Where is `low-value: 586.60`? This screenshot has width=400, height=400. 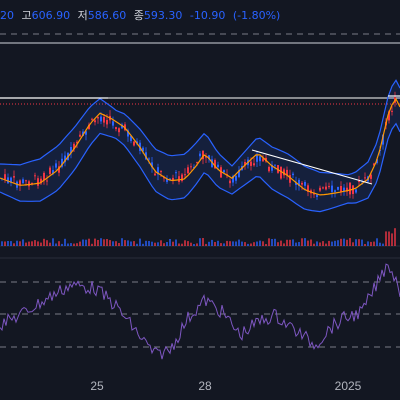
low-value: 586.60 is located at coordinates (107, 15).